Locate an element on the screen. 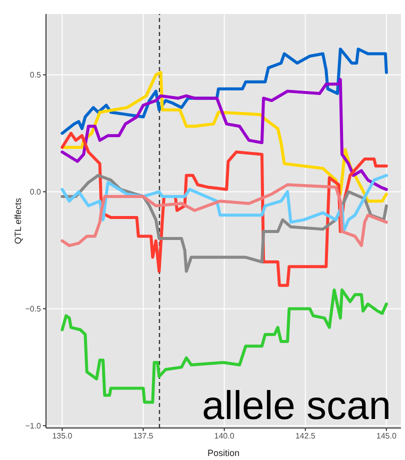 This screenshot has width=405, height=460. y-tick-label: 0.0 is located at coordinates (36, 192).